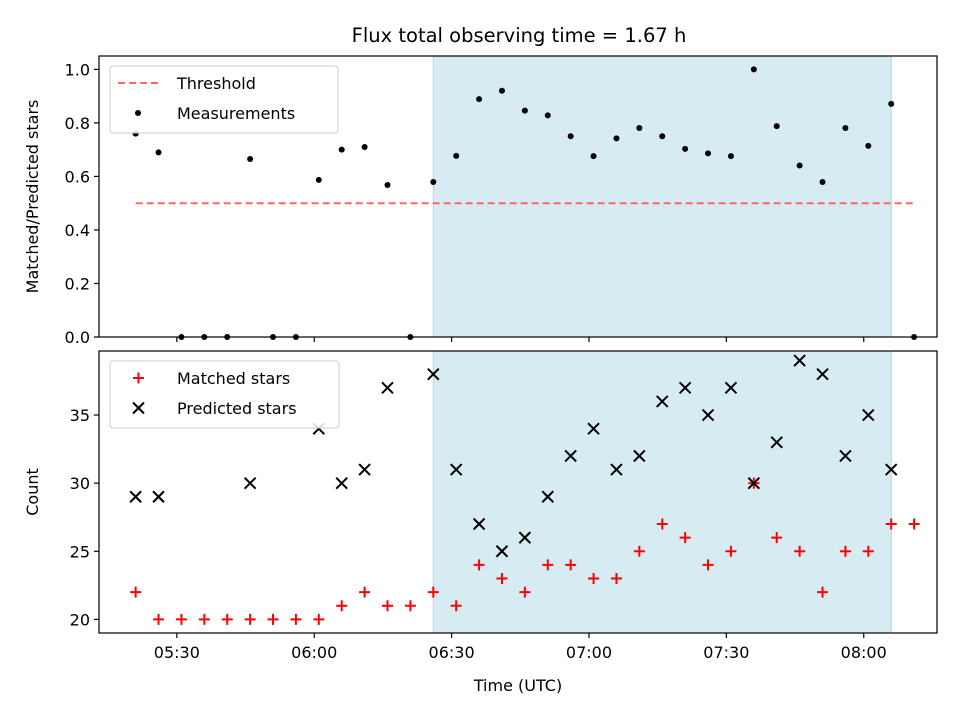 This screenshot has width=960, height=724. What do you see at coordinates (80, 551) in the screenshot?
I see `y-tick-label: 25` at bounding box center [80, 551].